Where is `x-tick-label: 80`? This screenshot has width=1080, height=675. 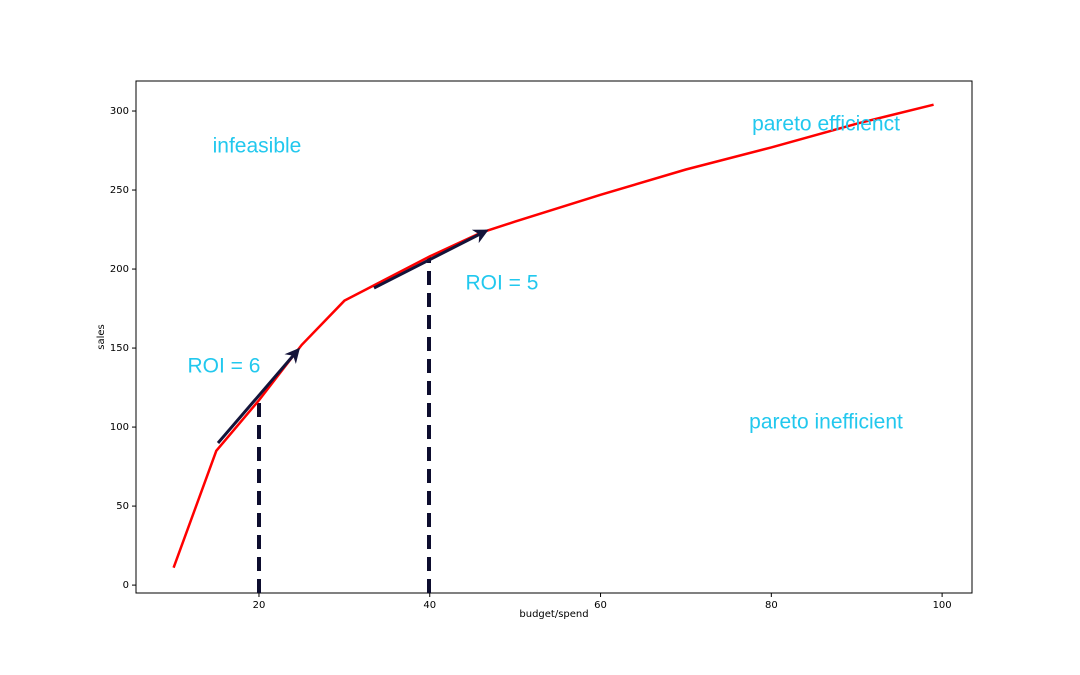 x-tick-label: 80 is located at coordinates (771, 605).